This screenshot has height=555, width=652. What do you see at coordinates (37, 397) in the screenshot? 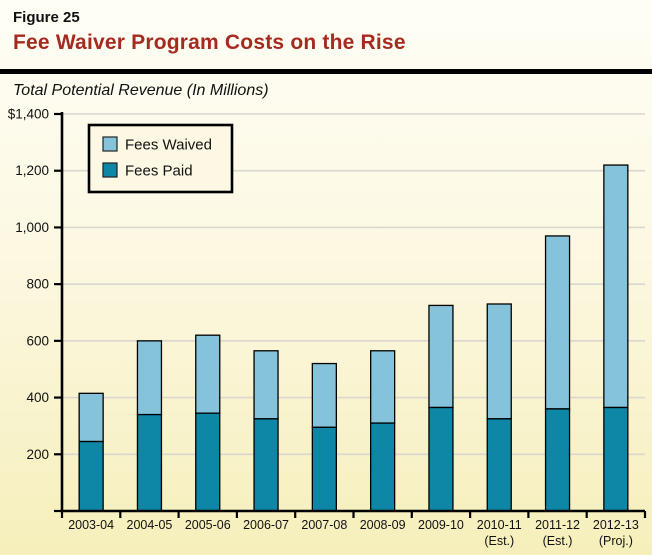
I see `y-tick-label: 400` at bounding box center [37, 397].